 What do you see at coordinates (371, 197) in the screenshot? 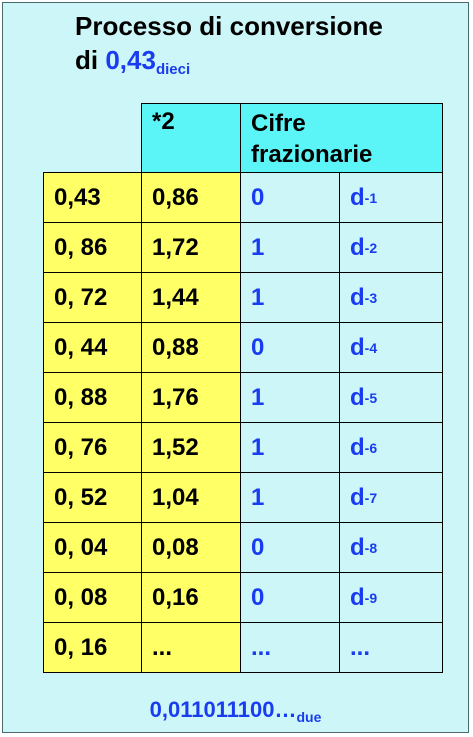
I see `digit-label-index: -1` at bounding box center [371, 197].